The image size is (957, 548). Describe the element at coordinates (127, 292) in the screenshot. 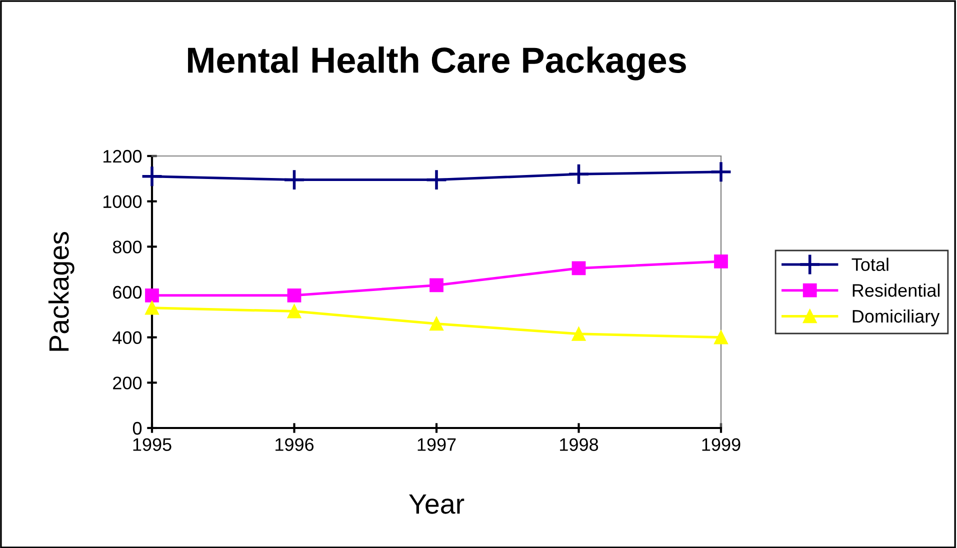

I see `y-tick-label: 600` at that location.